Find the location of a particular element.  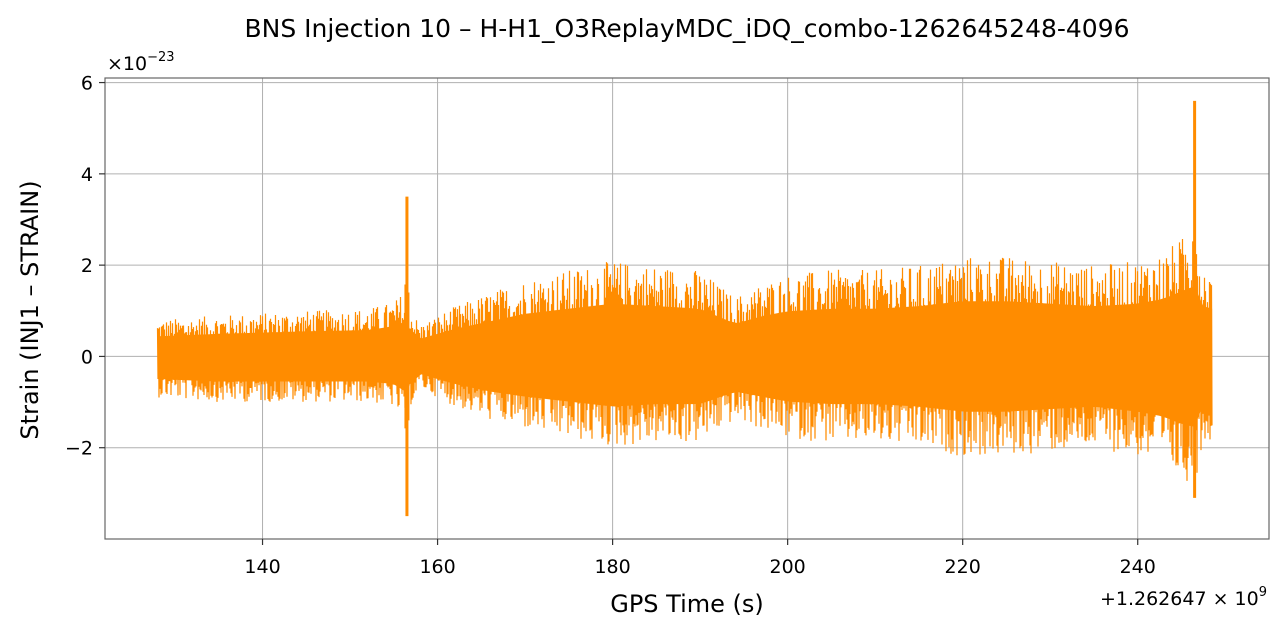

x-axis: 140 160 180 200 220 240 is located at coordinates (700, 558).